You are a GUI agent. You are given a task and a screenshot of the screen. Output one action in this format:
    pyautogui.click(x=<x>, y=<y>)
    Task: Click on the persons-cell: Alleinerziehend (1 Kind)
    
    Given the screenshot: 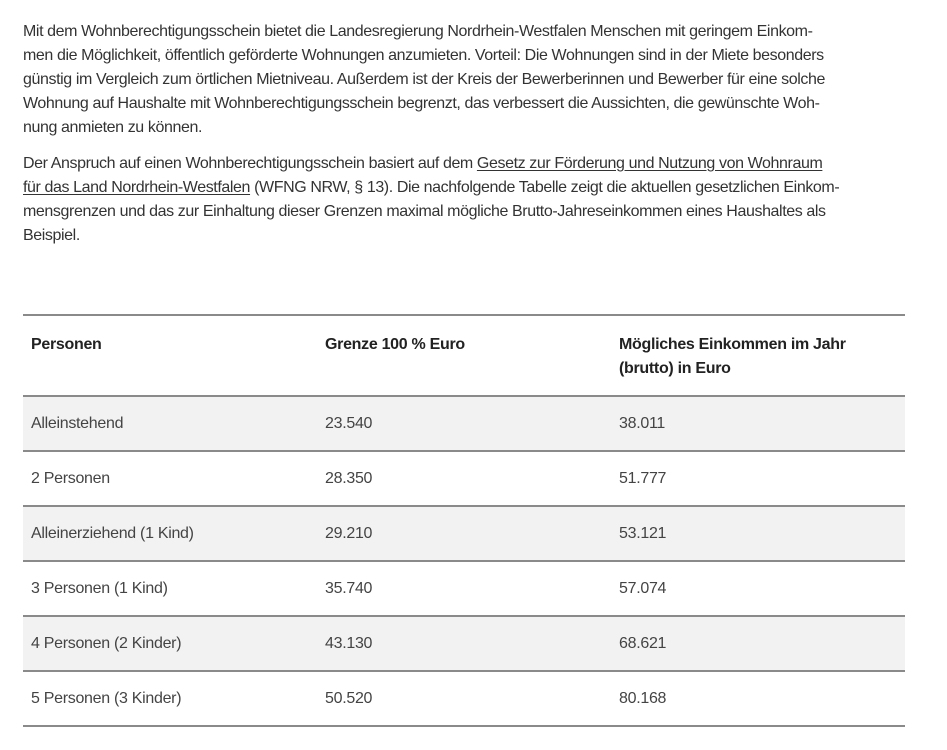 What is the action you would take?
    pyautogui.click(x=112, y=533)
    